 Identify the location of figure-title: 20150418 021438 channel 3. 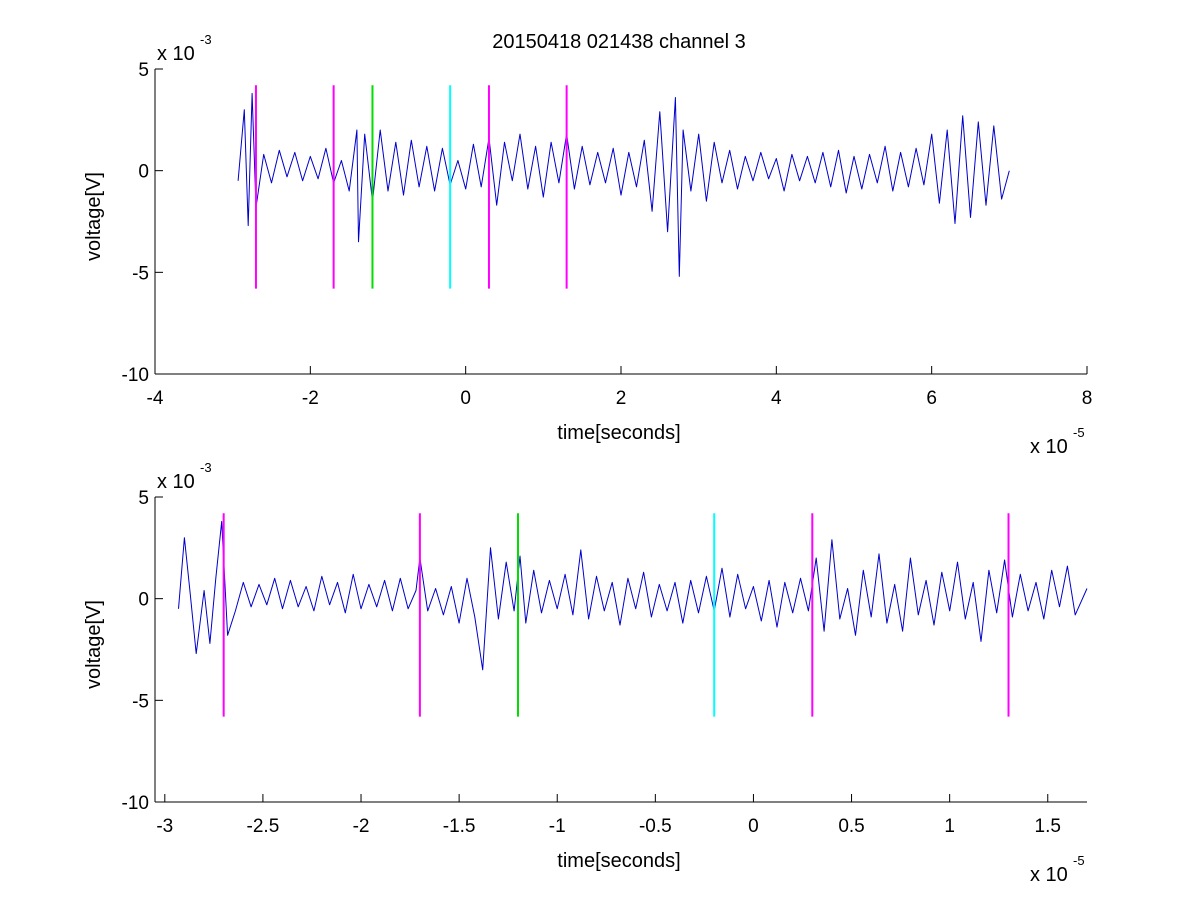
(619, 42).